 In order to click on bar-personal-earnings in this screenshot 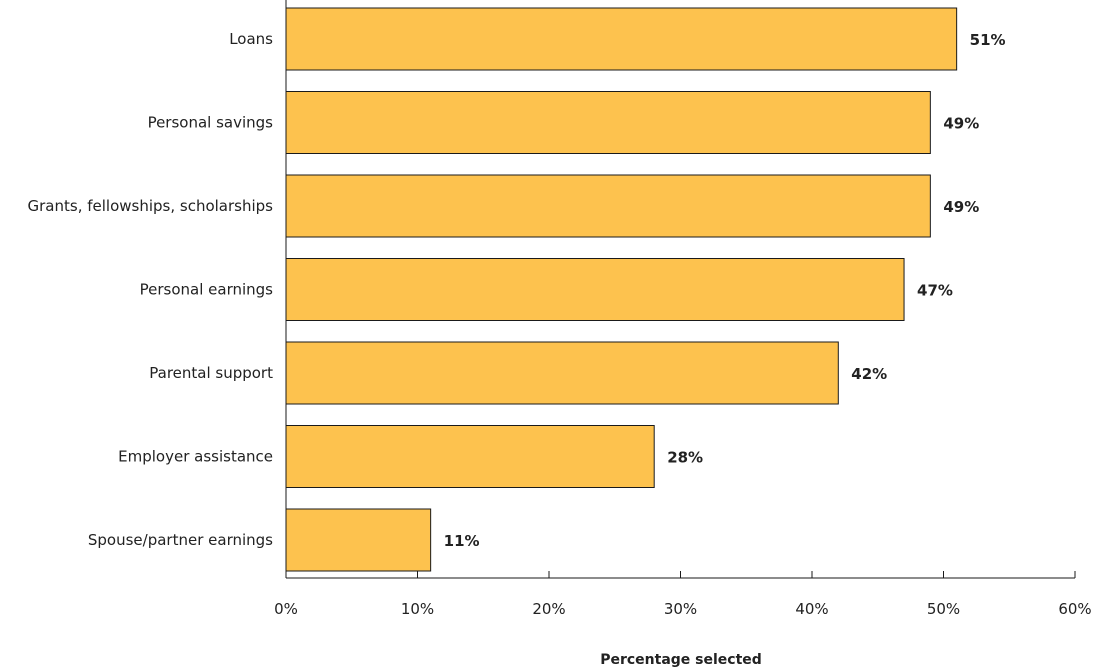, I will do `click(595, 289)`.